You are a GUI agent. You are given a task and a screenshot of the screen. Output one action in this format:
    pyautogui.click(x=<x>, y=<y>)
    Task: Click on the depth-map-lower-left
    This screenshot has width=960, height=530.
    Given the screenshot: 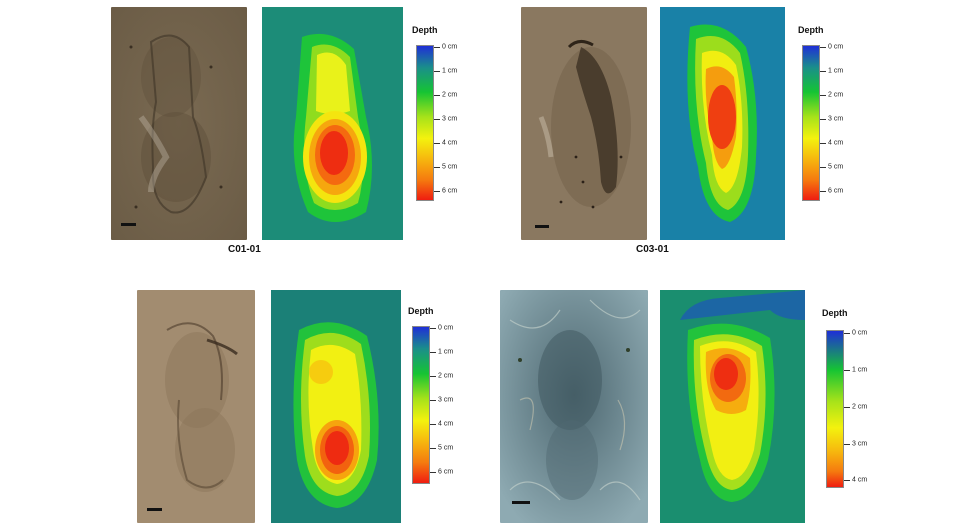 What is the action you would take?
    pyautogui.click(x=336, y=406)
    